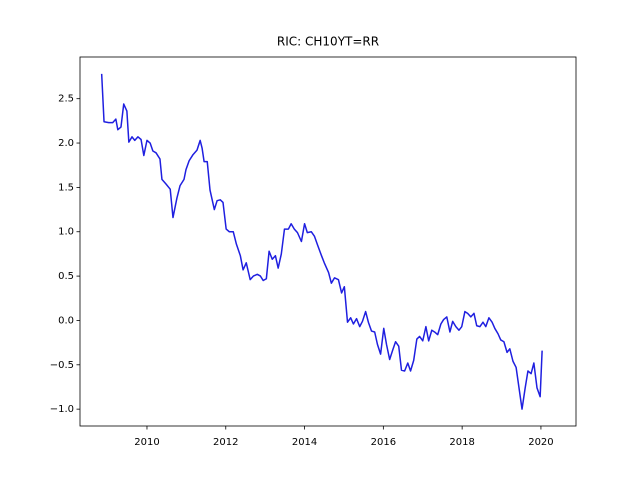 Image resolution: width=640 pixels, height=480 pixels. I want to click on y-tick-label: 0.5, so click(66, 276).